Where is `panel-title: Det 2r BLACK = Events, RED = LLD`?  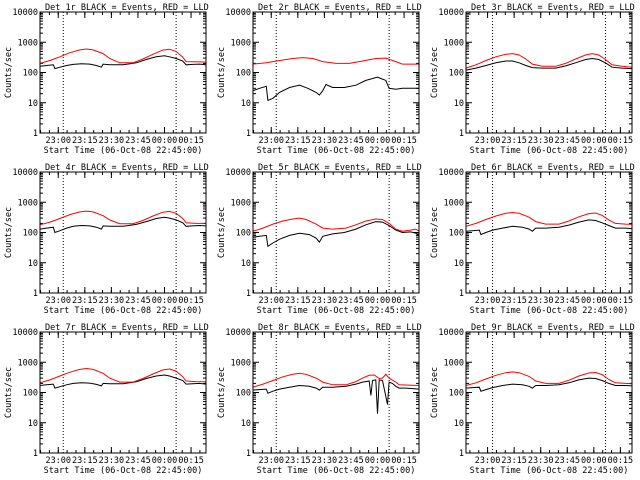 panel-title: Det 2r BLACK = Events, RED = LLD is located at coordinates (340, 8).